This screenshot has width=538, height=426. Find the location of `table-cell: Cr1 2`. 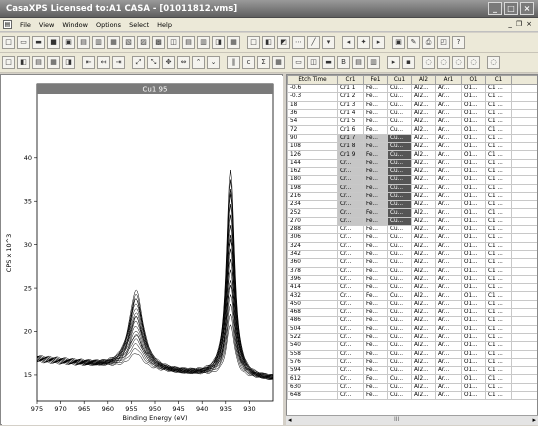

table-cell: Cr1 2 is located at coordinates (350, 97).